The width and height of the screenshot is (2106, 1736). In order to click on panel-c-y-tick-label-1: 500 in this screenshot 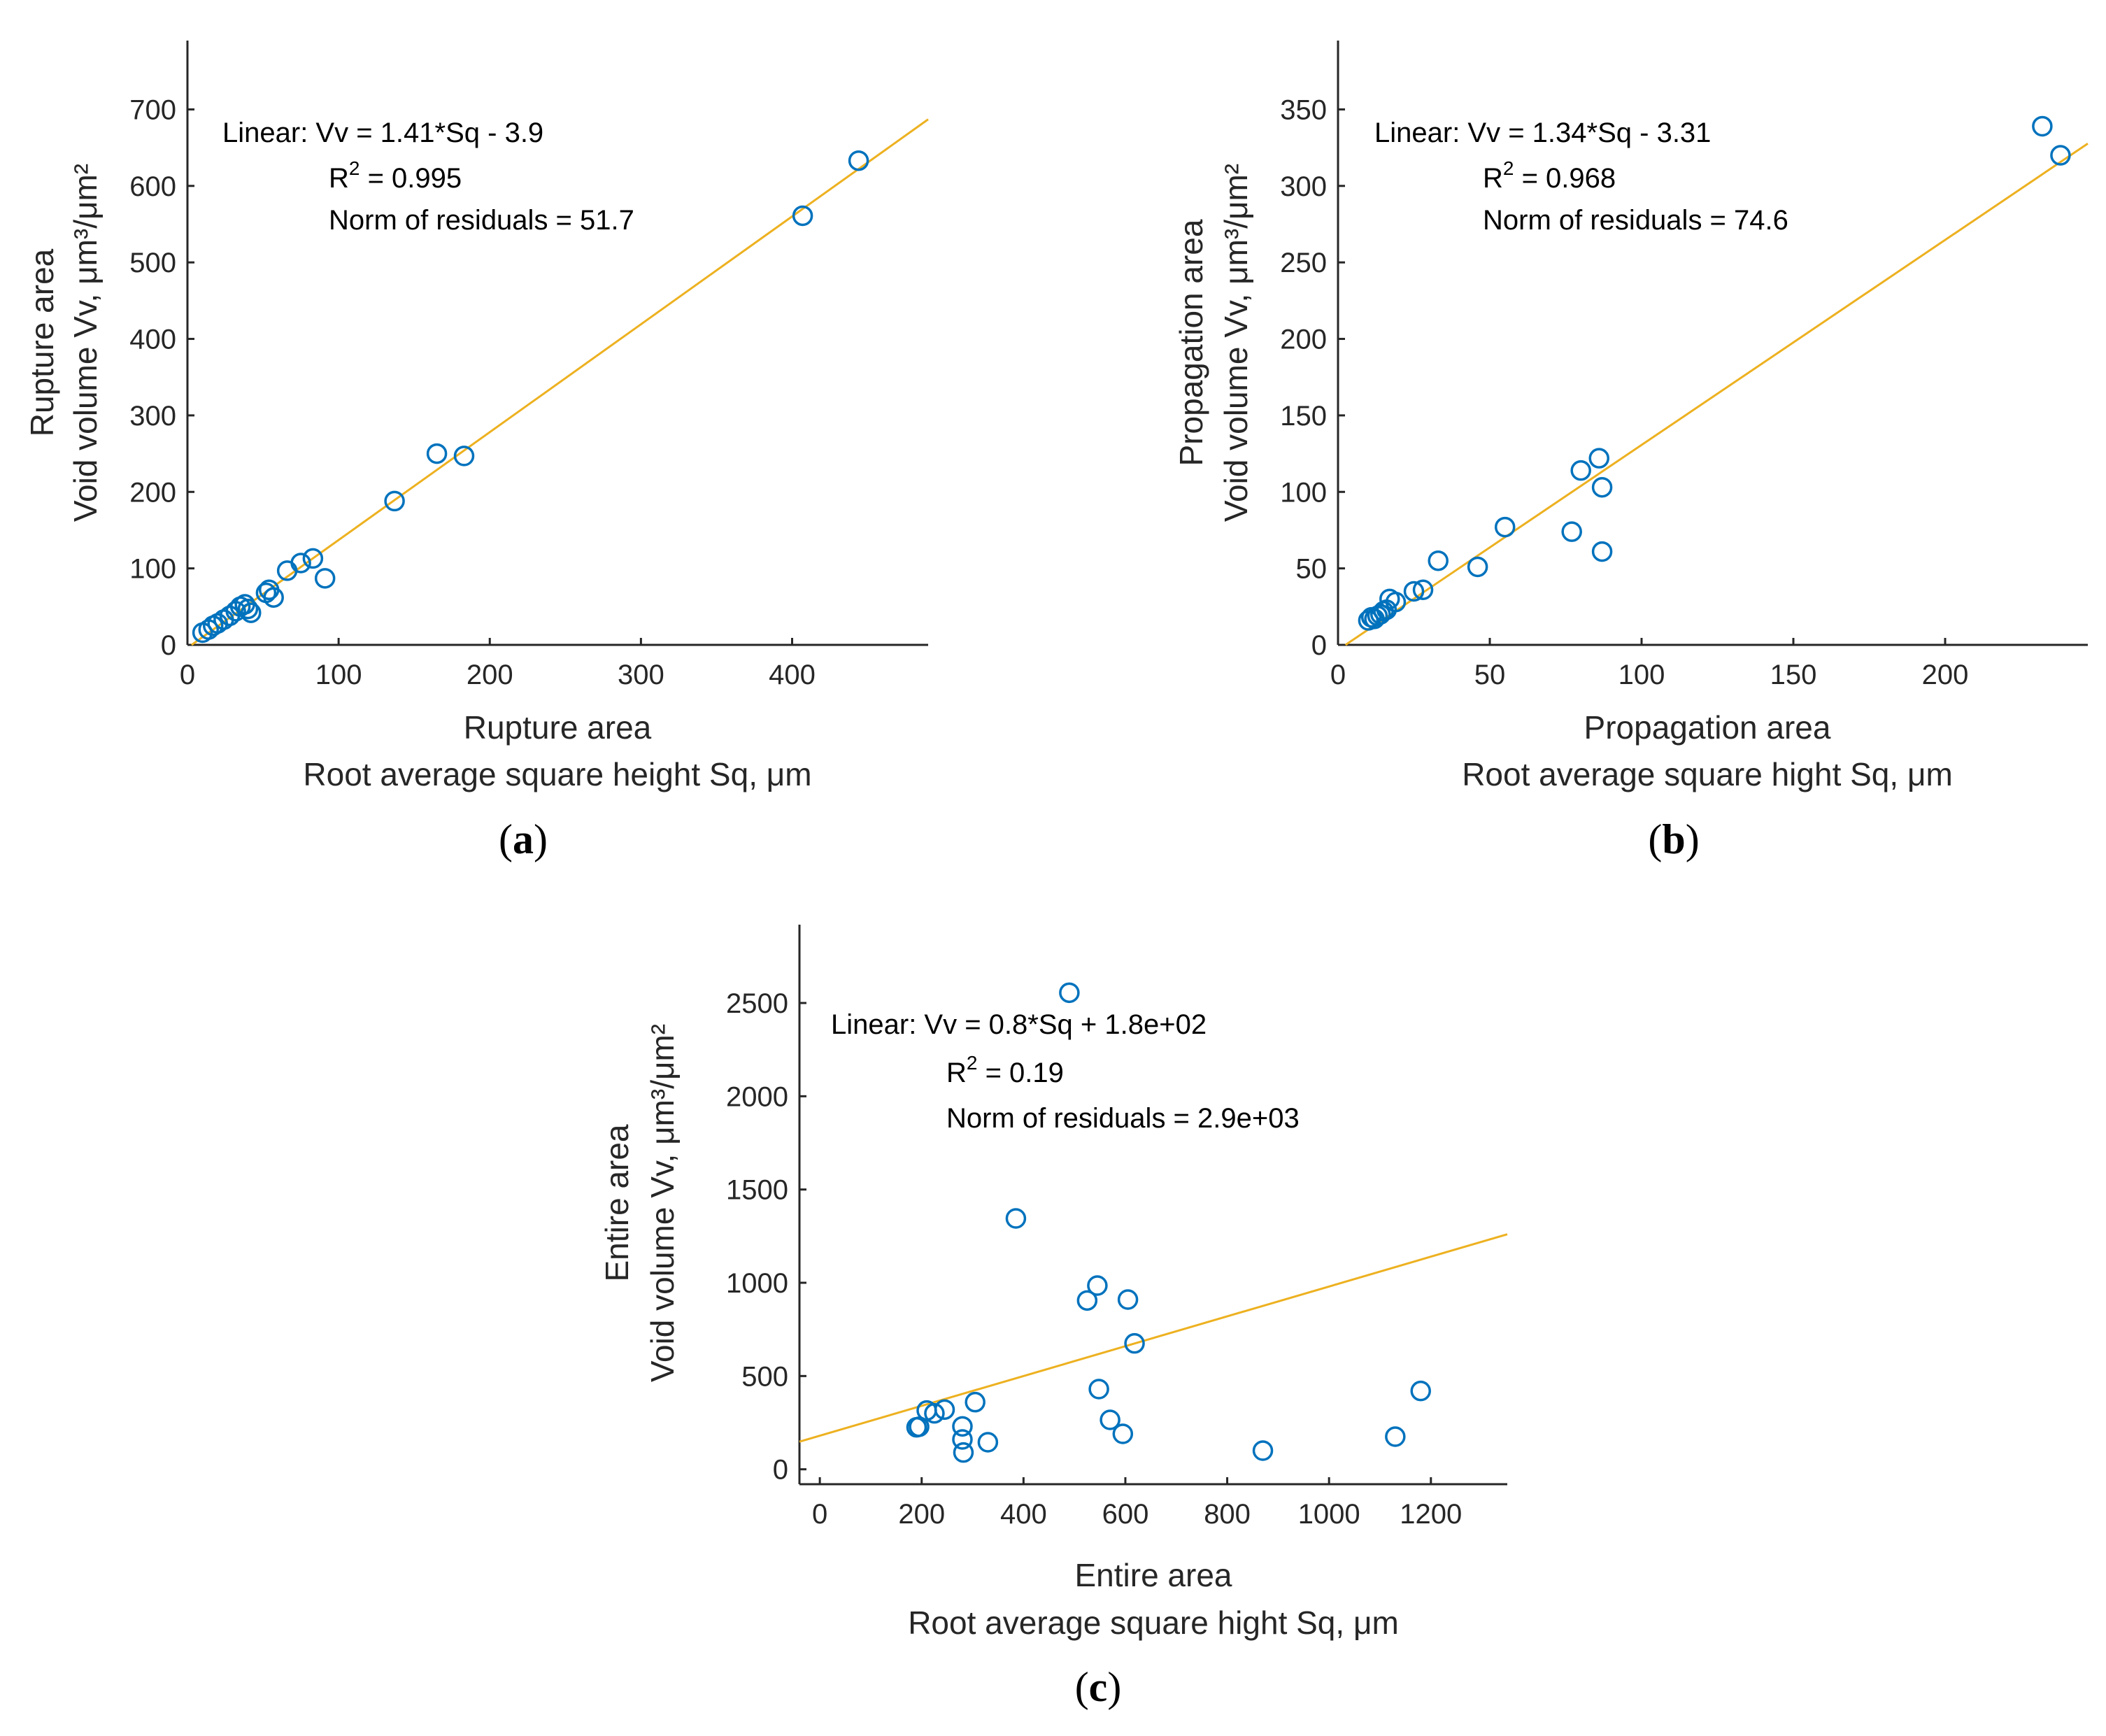, I will do `click(764, 1376)`.